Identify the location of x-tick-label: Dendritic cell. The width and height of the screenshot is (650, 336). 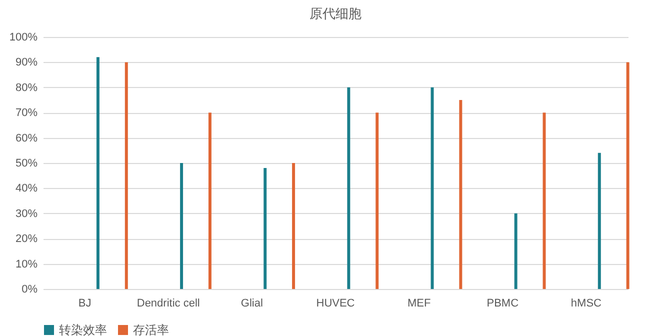
(168, 304).